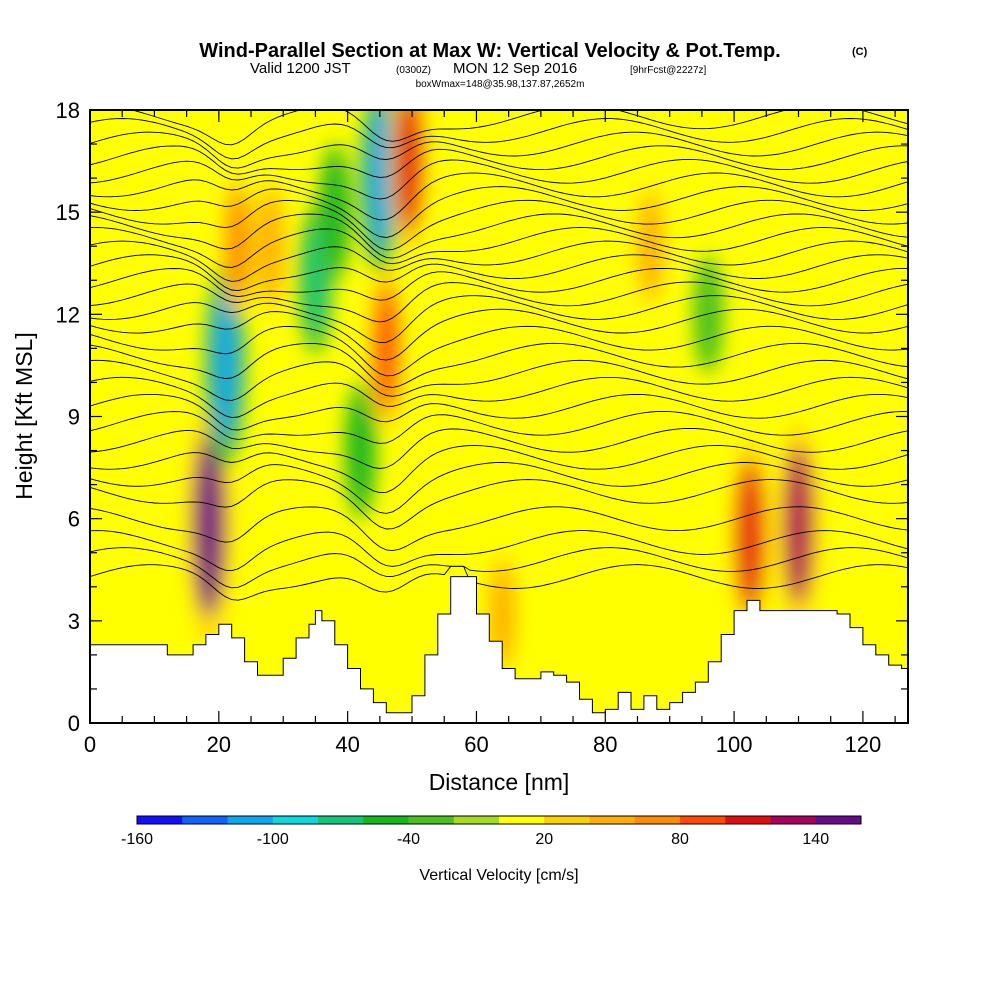  I want to click on forecast-info: [9hrFcst@2227z], so click(668, 70).